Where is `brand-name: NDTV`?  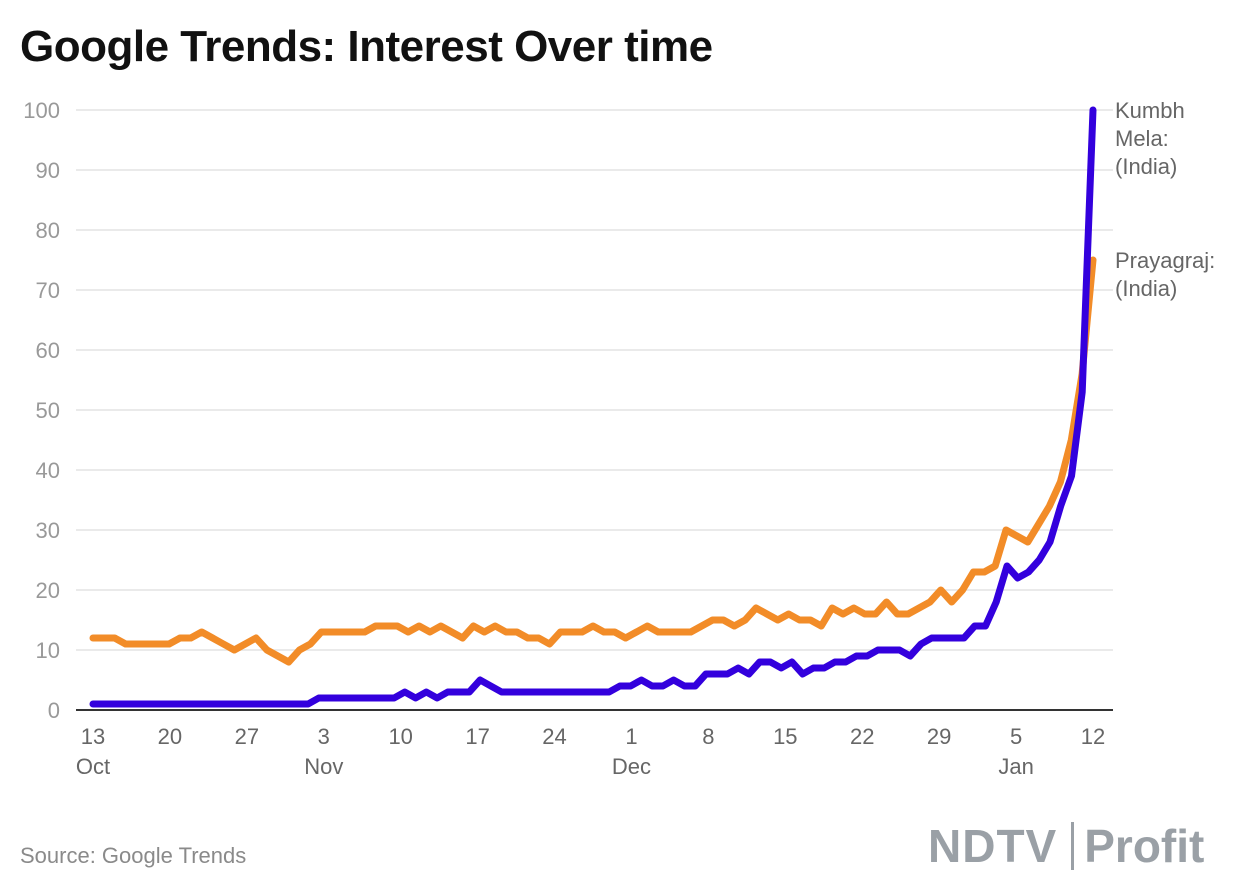 brand-name: NDTV is located at coordinates (993, 846).